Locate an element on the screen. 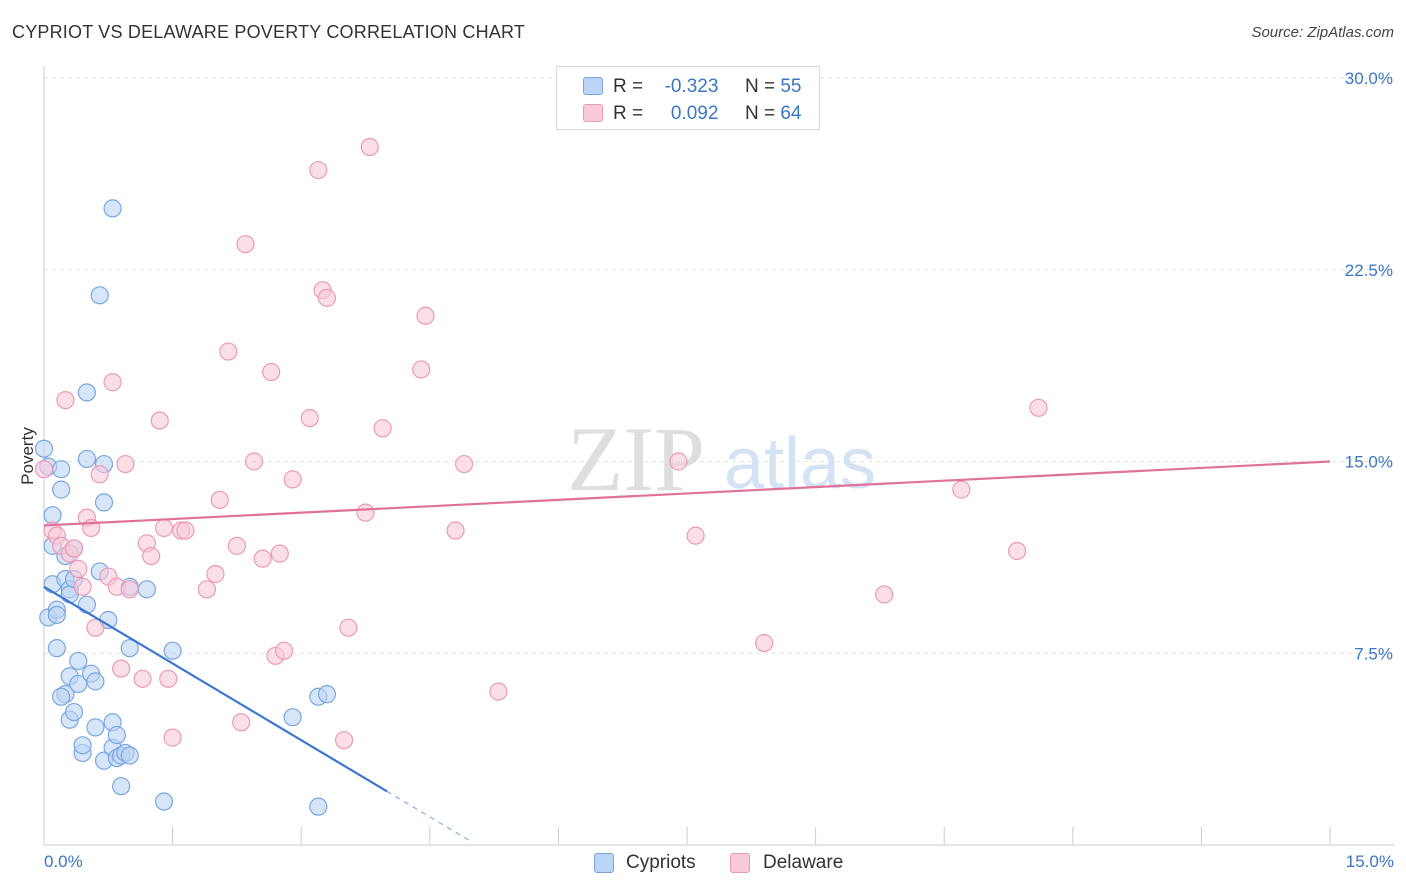  delaware-trend-line is located at coordinates (687, 493).